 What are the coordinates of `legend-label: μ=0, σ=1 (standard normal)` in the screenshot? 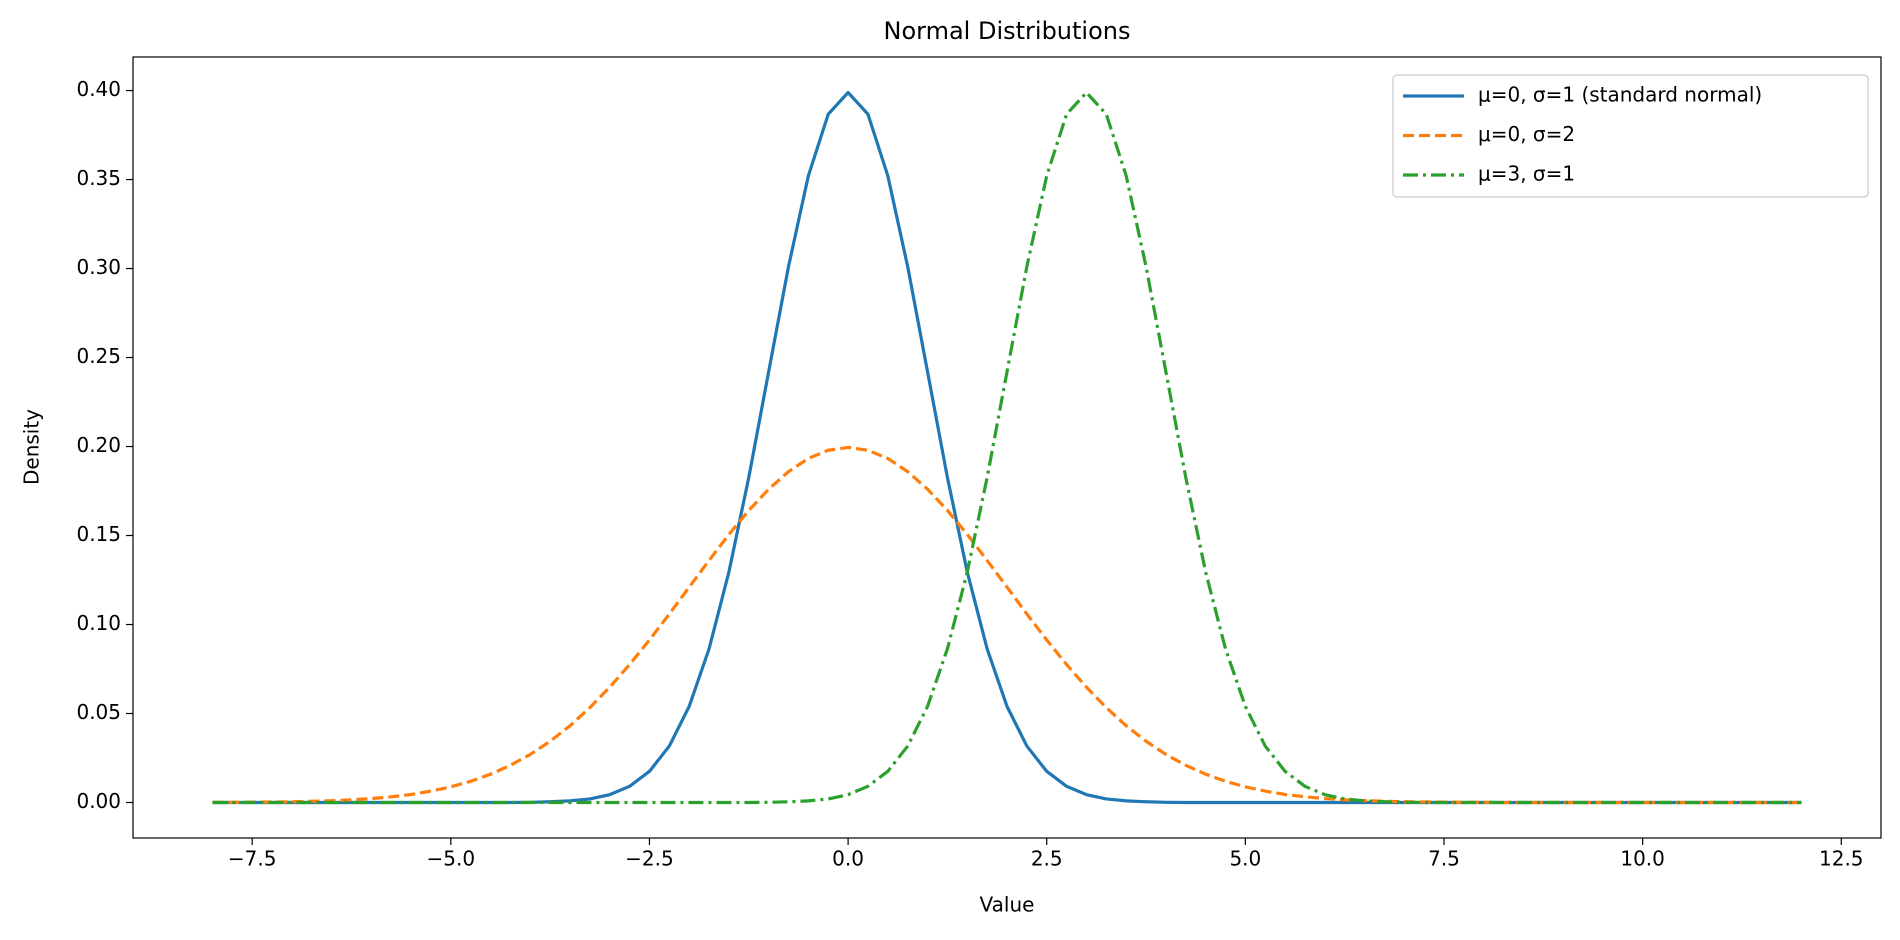 It's located at (1620, 95).